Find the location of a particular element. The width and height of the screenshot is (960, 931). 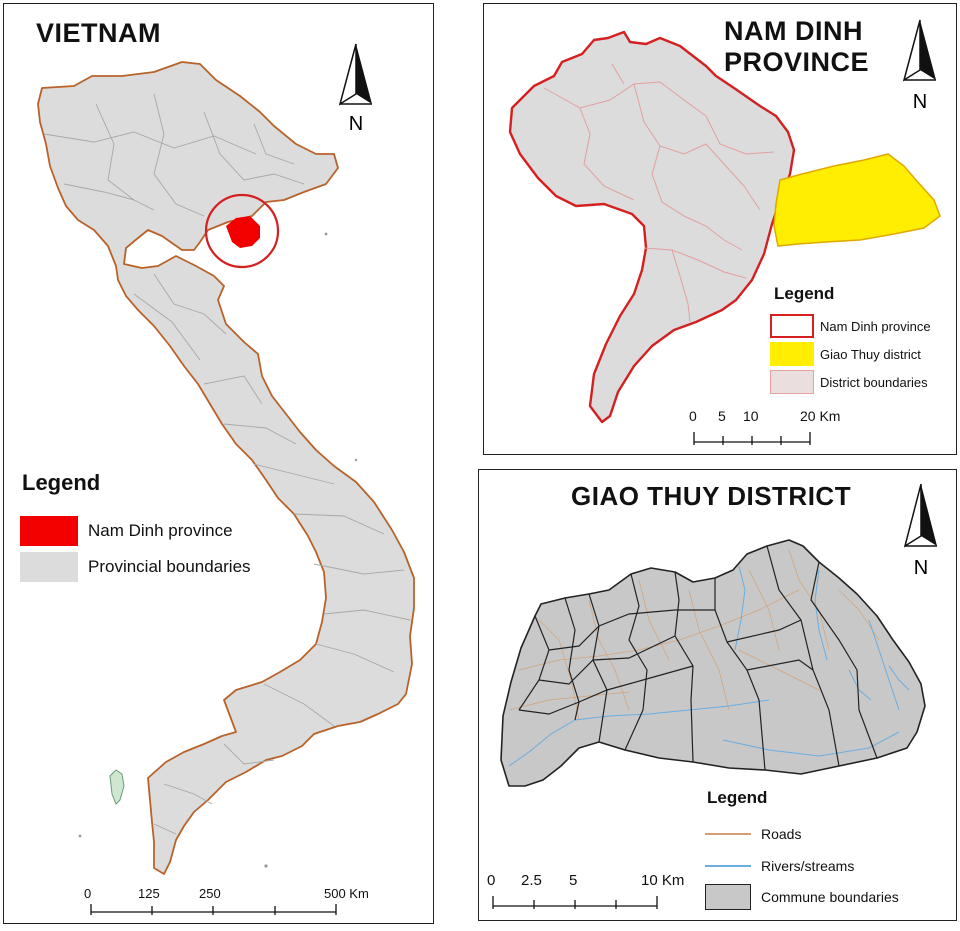

legend-item-giao-thuy-district: Giao Thuy district is located at coordinates (845, 354).